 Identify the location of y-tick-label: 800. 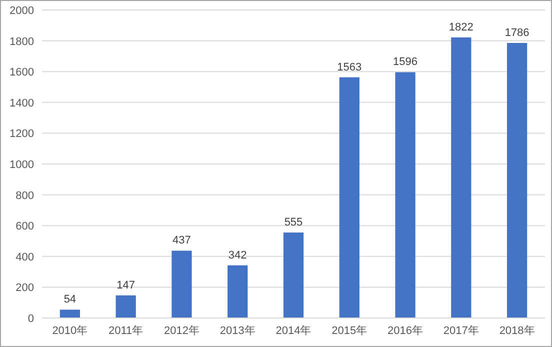
(25, 196).